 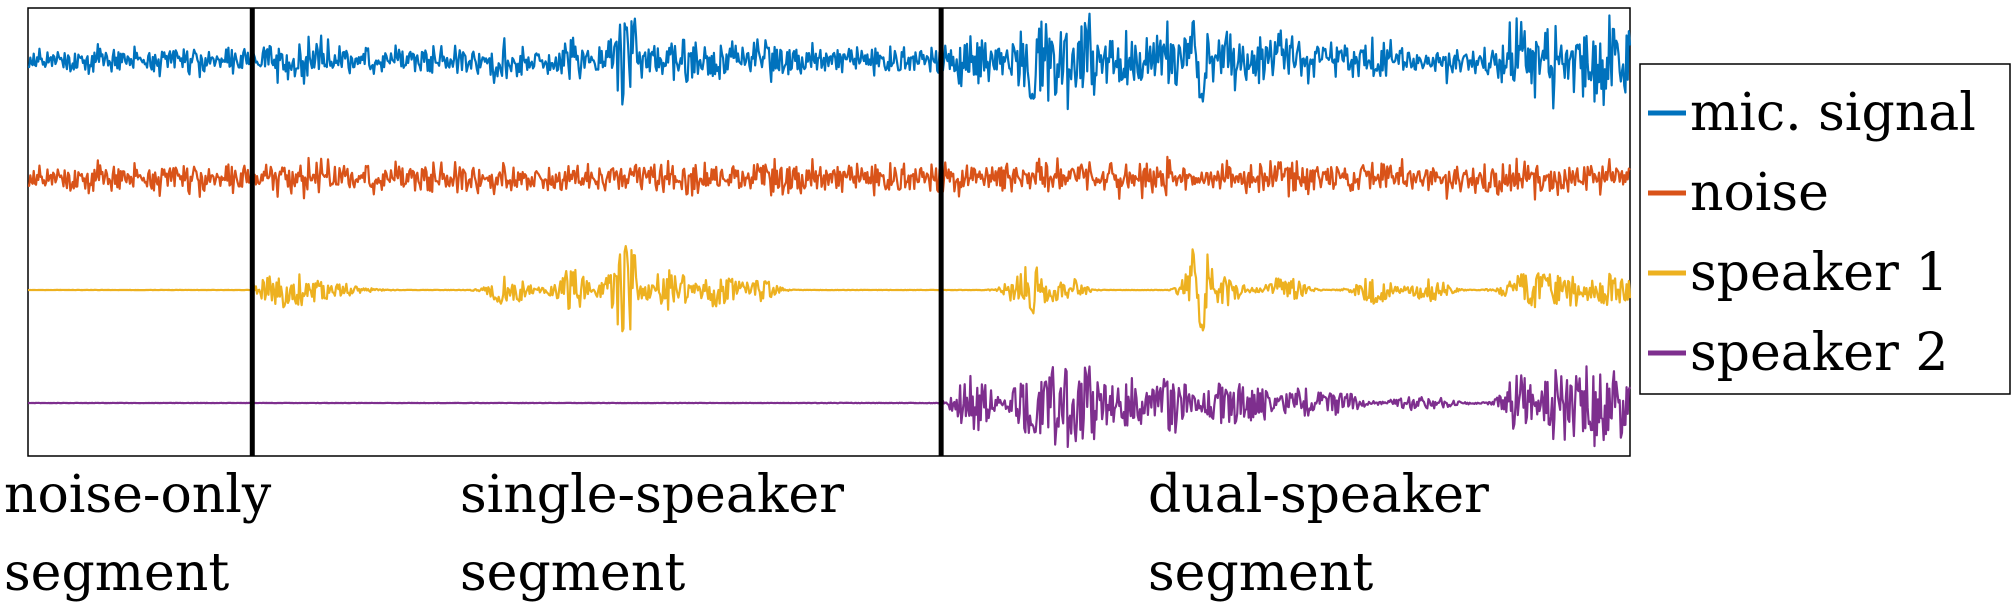 I want to click on segment-label-noise-only-line2: segment, so click(x=116, y=573).